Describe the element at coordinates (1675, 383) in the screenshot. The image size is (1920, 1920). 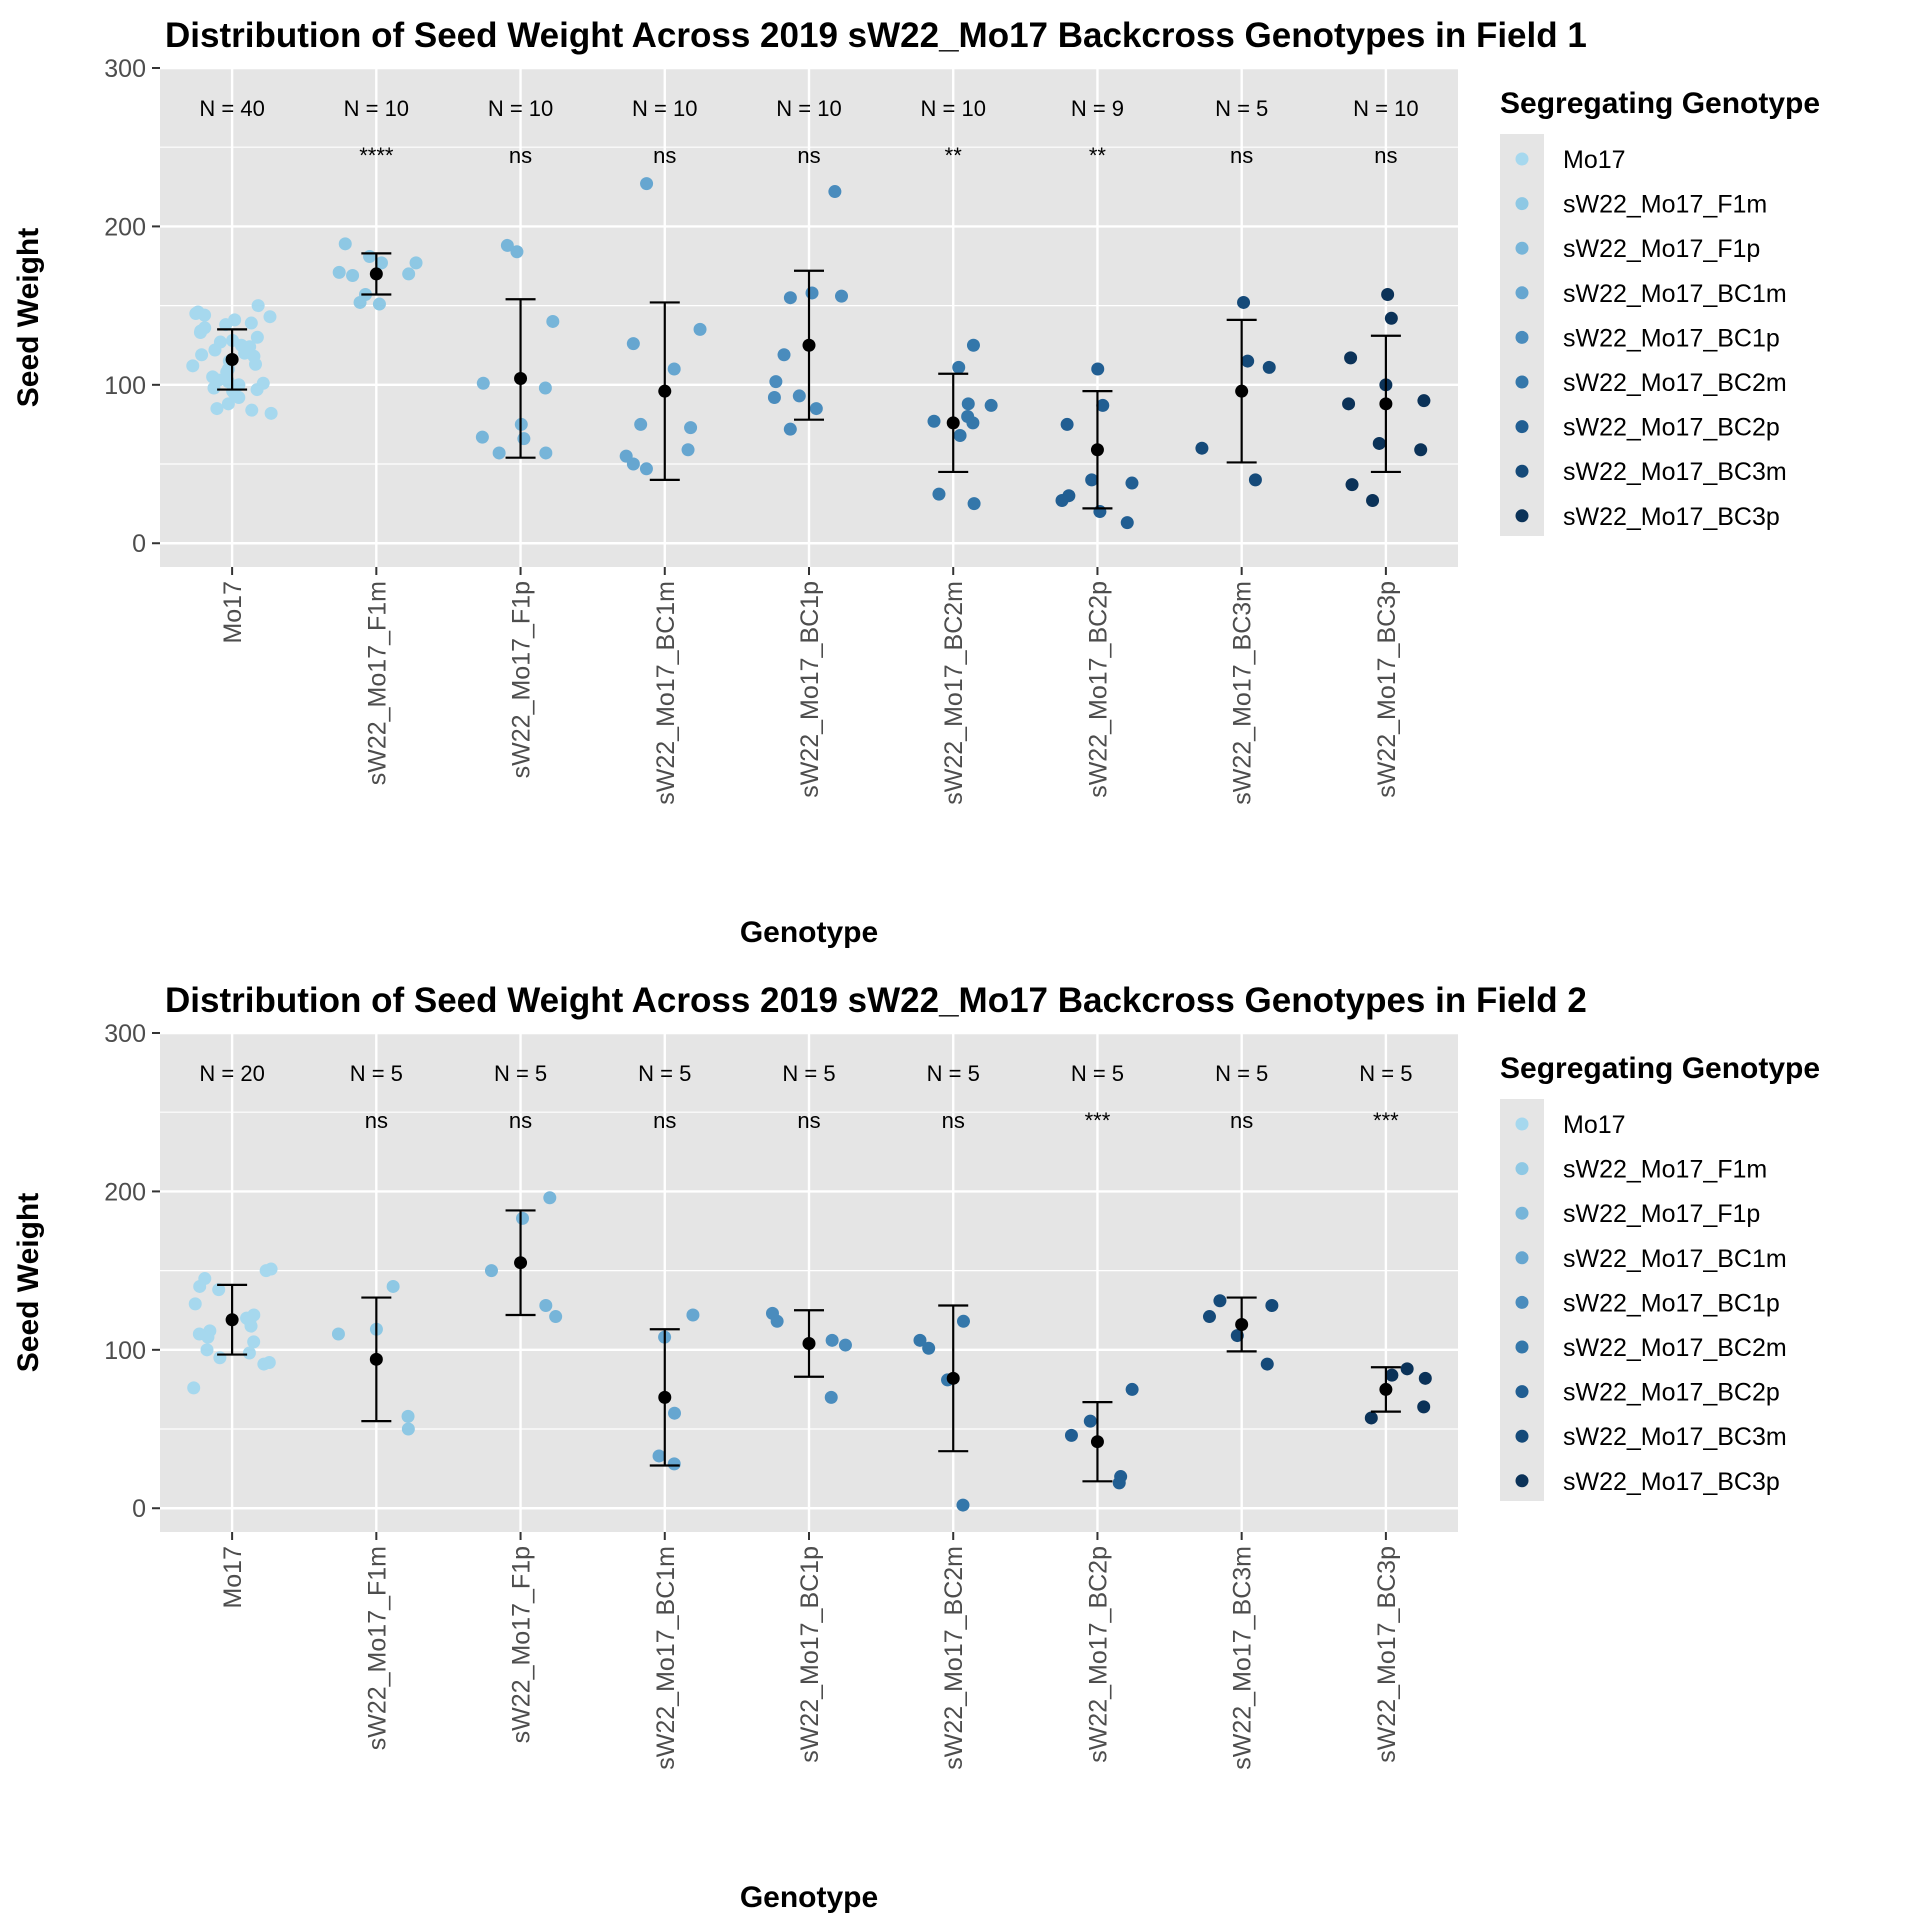
I see `legend-label: sW22_Mo17_BC2m` at that location.